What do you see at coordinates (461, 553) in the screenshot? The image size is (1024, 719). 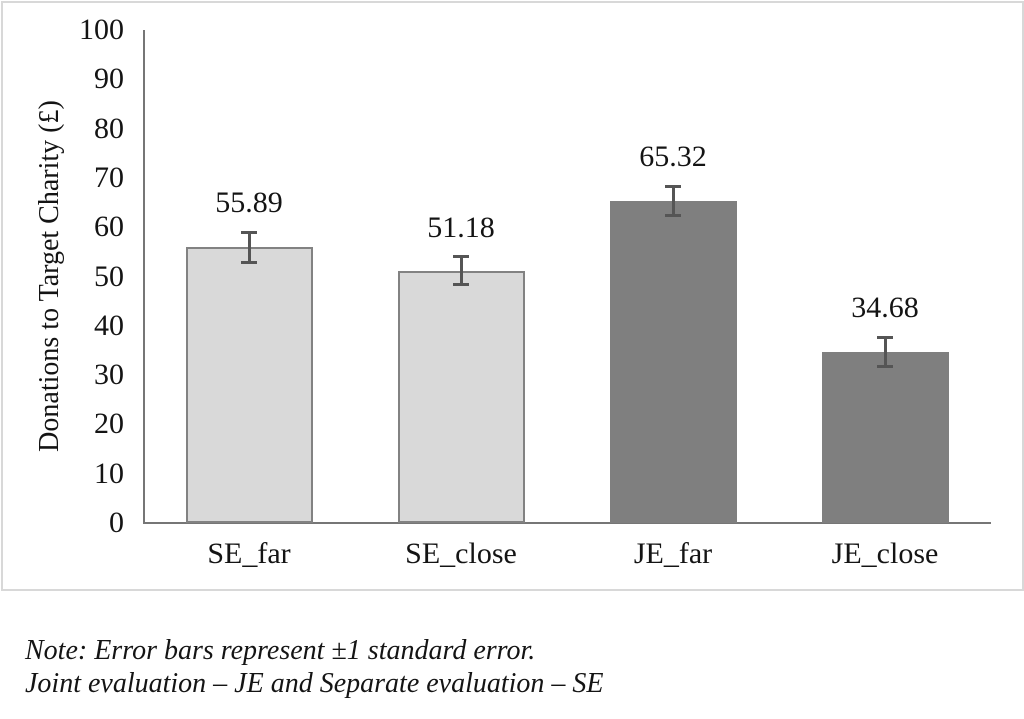 I see `x-category-label-se-close: SE_close` at bounding box center [461, 553].